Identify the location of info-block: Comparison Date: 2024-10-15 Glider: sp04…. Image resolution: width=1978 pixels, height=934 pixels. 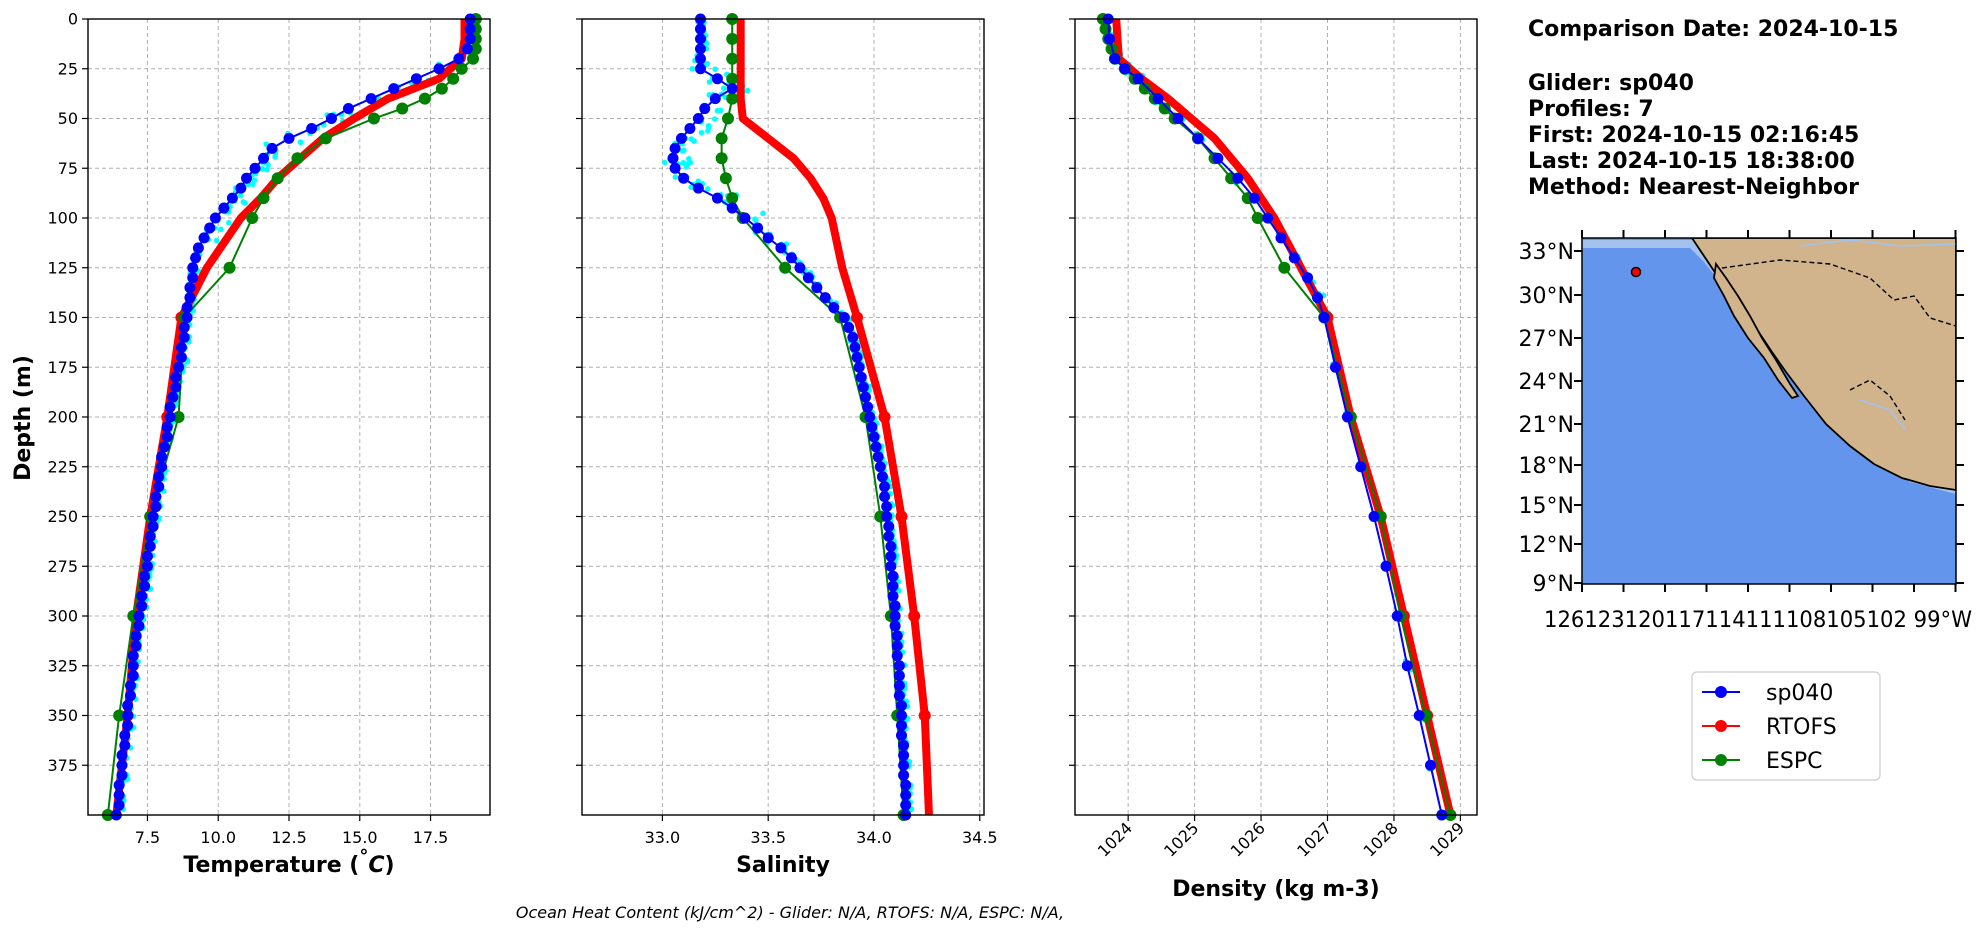
(1713, 108).